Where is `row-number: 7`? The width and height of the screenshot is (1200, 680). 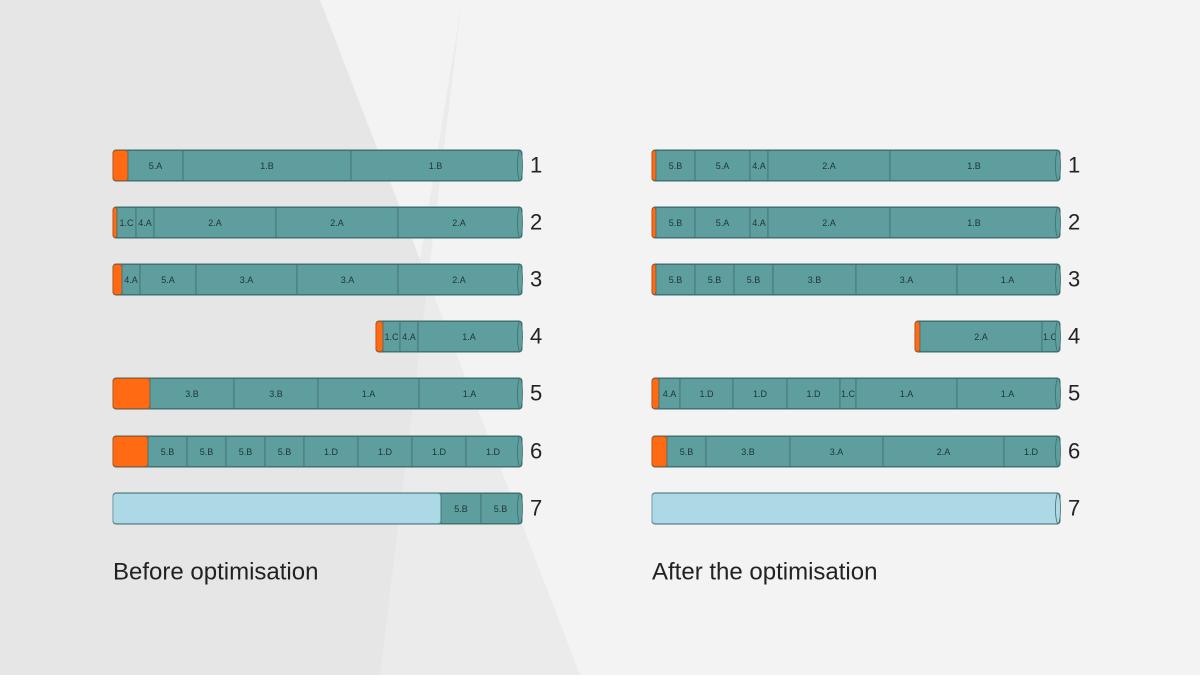 row-number: 7 is located at coordinates (536, 507).